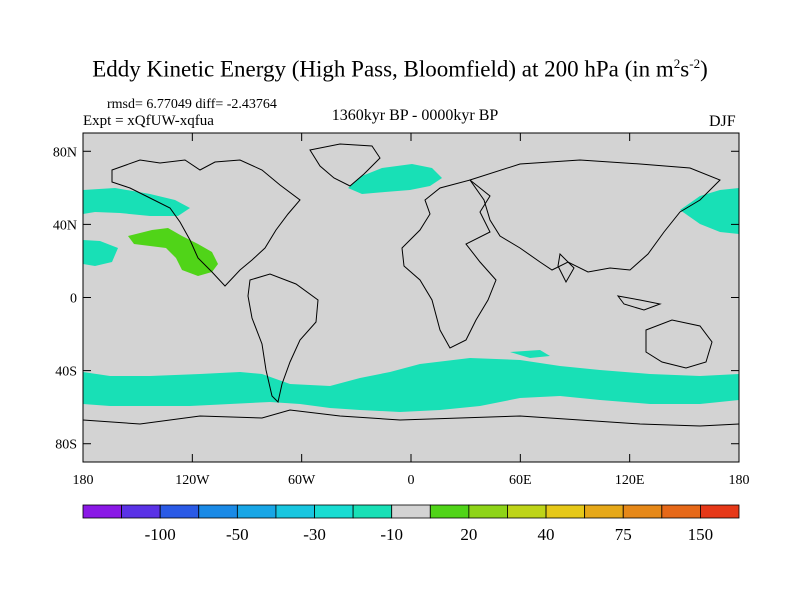 The height and width of the screenshot is (600, 800). What do you see at coordinates (65, 152) in the screenshot?
I see `y-tick-label: 80N` at bounding box center [65, 152].